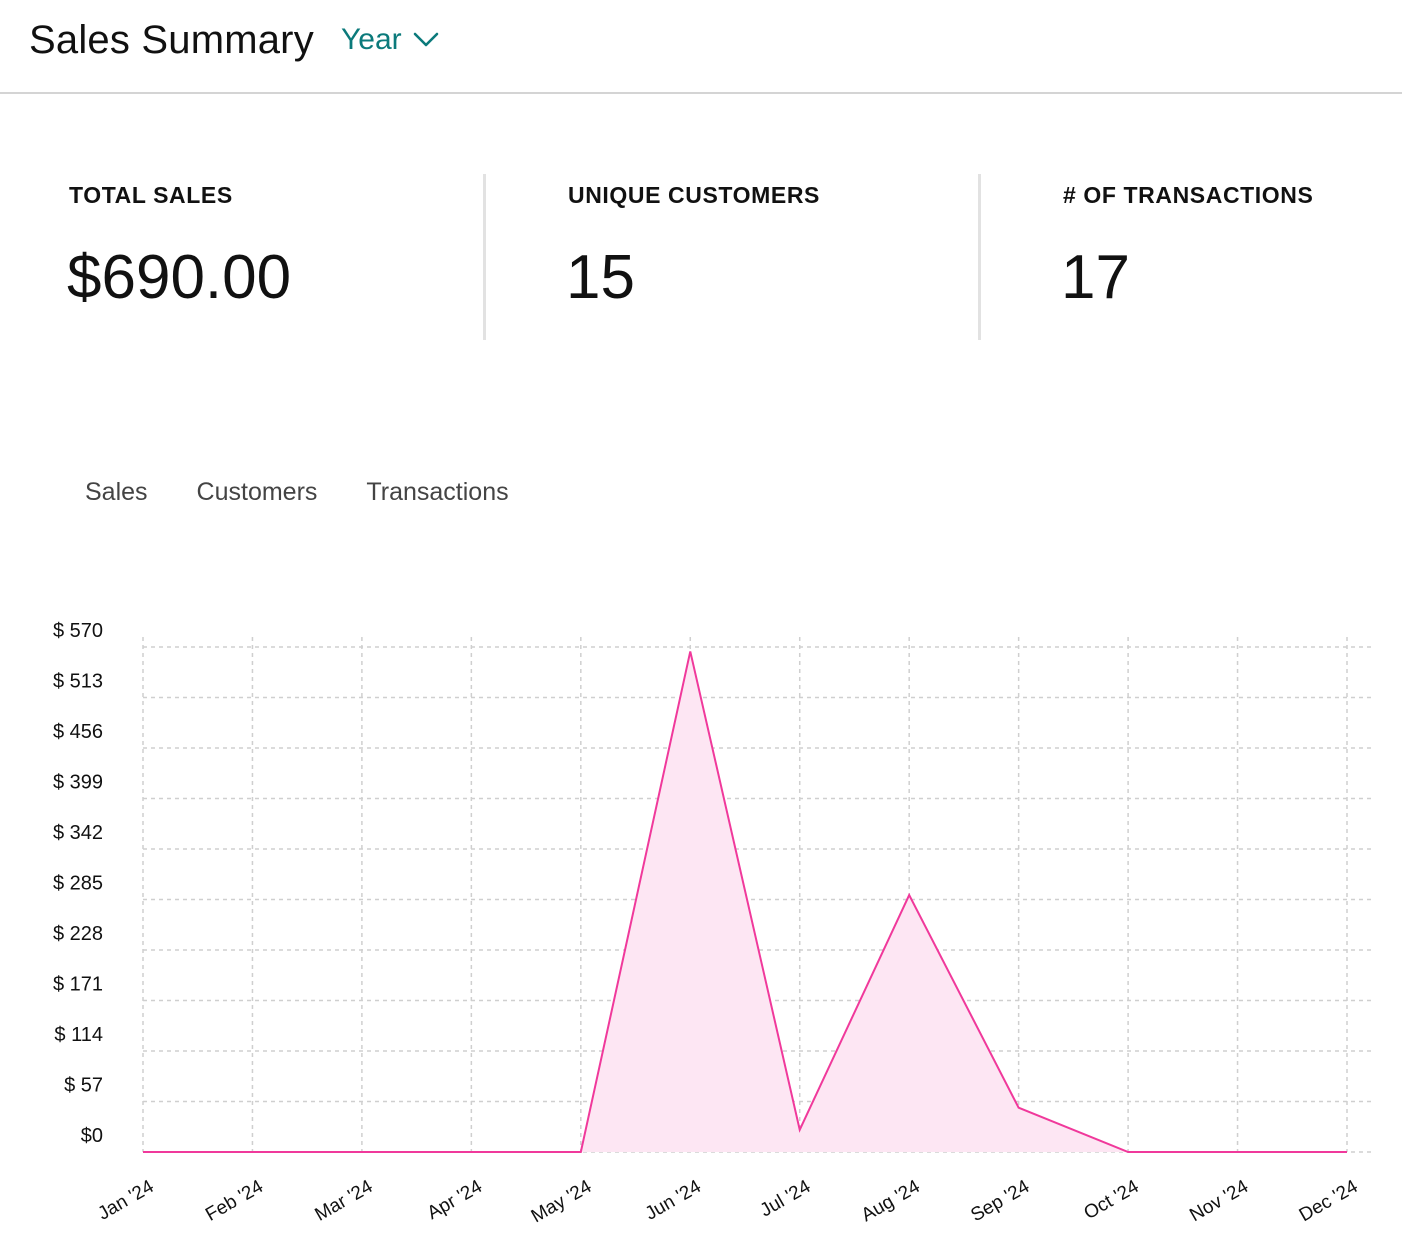 The width and height of the screenshot is (1402, 1252). What do you see at coordinates (78, 833) in the screenshot?
I see `y-tick-label: $ 342` at bounding box center [78, 833].